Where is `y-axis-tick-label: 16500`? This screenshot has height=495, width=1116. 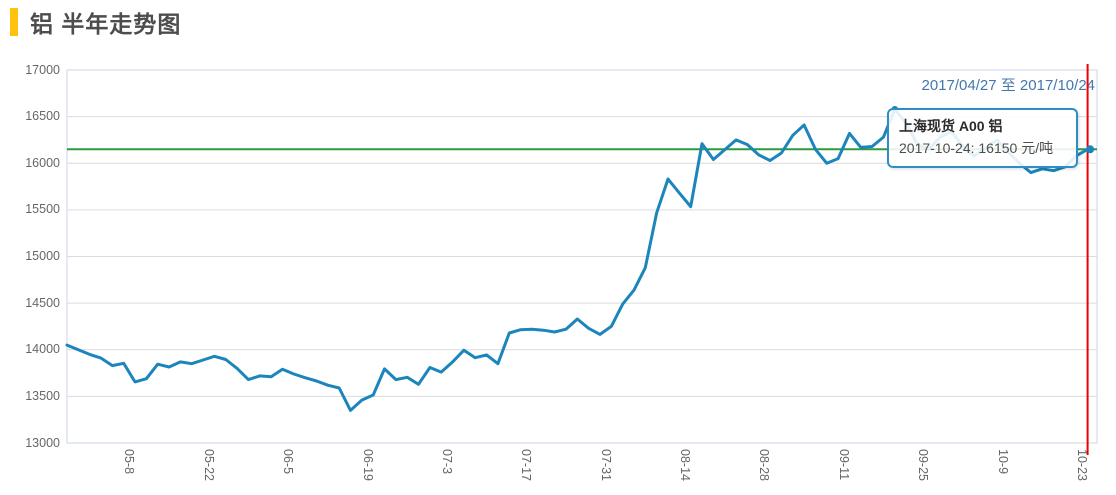 y-axis-tick-label: 16500 is located at coordinates (42, 116).